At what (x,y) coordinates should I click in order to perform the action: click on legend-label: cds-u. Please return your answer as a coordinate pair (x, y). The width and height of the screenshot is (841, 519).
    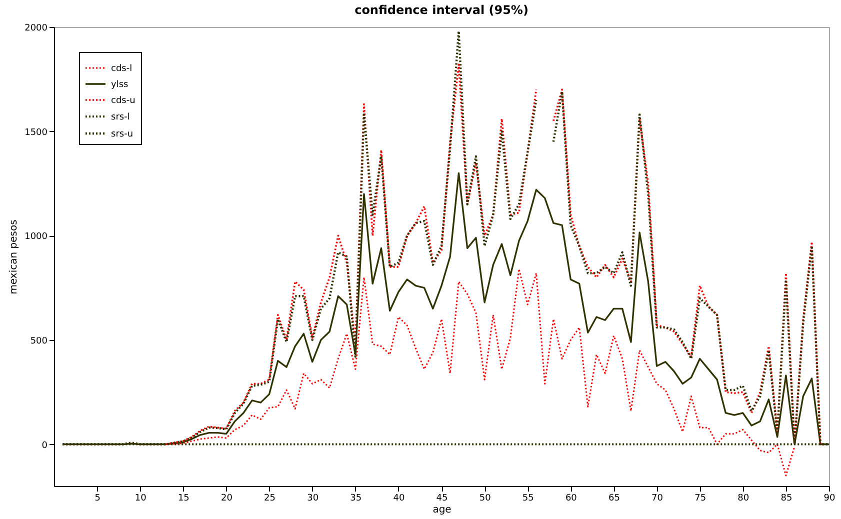
    Looking at the image, I should click on (123, 101).